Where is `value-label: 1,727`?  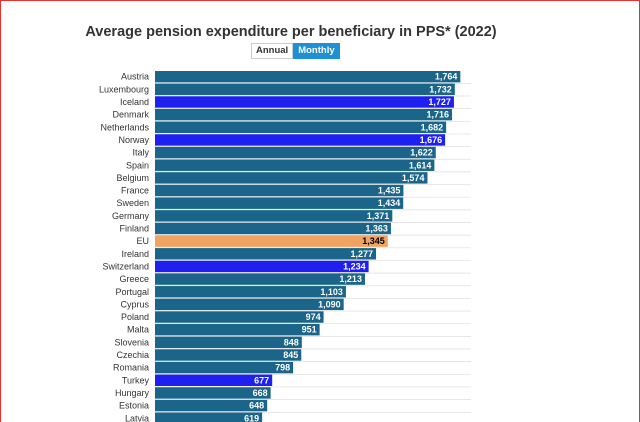 value-label: 1,727 is located at coordinates (439, 102).